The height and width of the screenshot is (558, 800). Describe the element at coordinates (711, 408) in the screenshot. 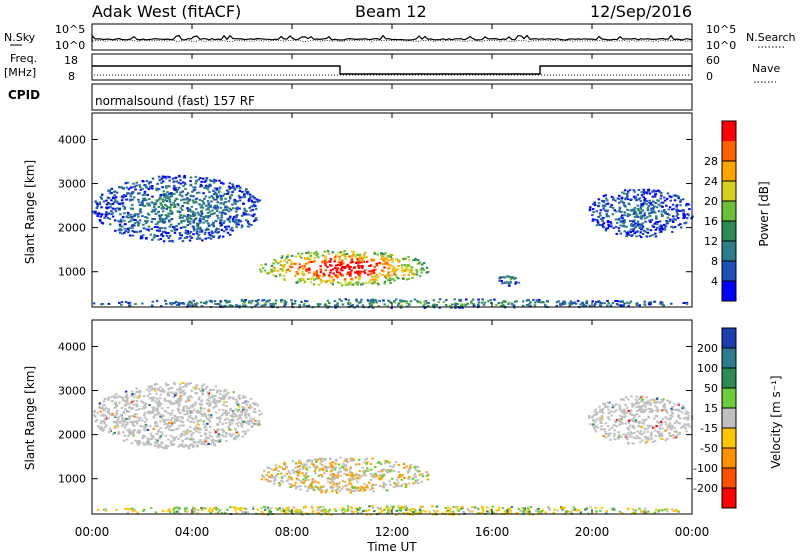

I see `colorbar-tick-label: 15` at that location.